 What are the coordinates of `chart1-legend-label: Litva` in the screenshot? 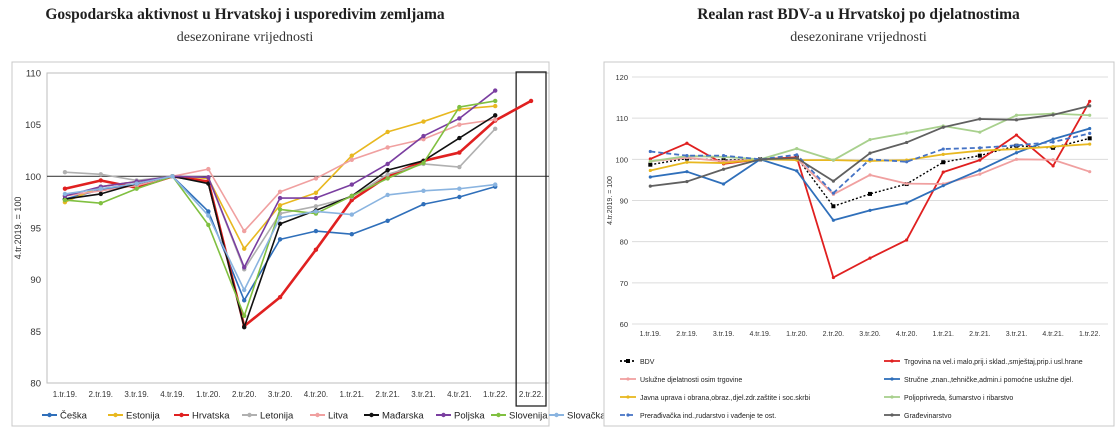 It's located at (338, 416).